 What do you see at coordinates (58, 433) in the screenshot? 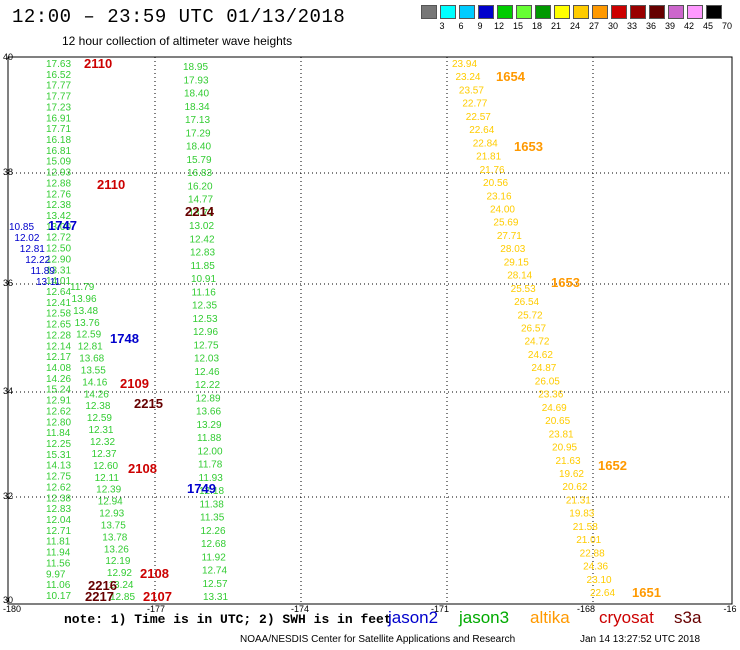
I see `swh-value-label: 11.84` at bounding box center [58, 433].